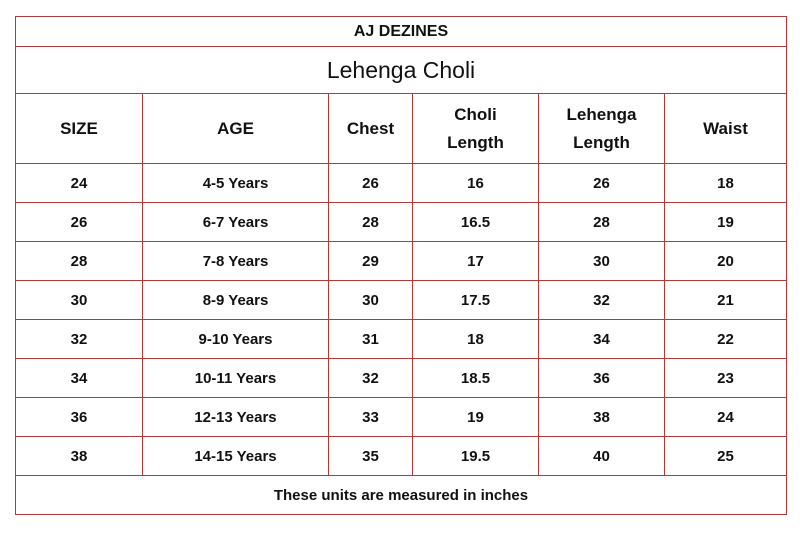 The image size is (800, 537). I want to click on cell-chest: 33, so click(370, 417).